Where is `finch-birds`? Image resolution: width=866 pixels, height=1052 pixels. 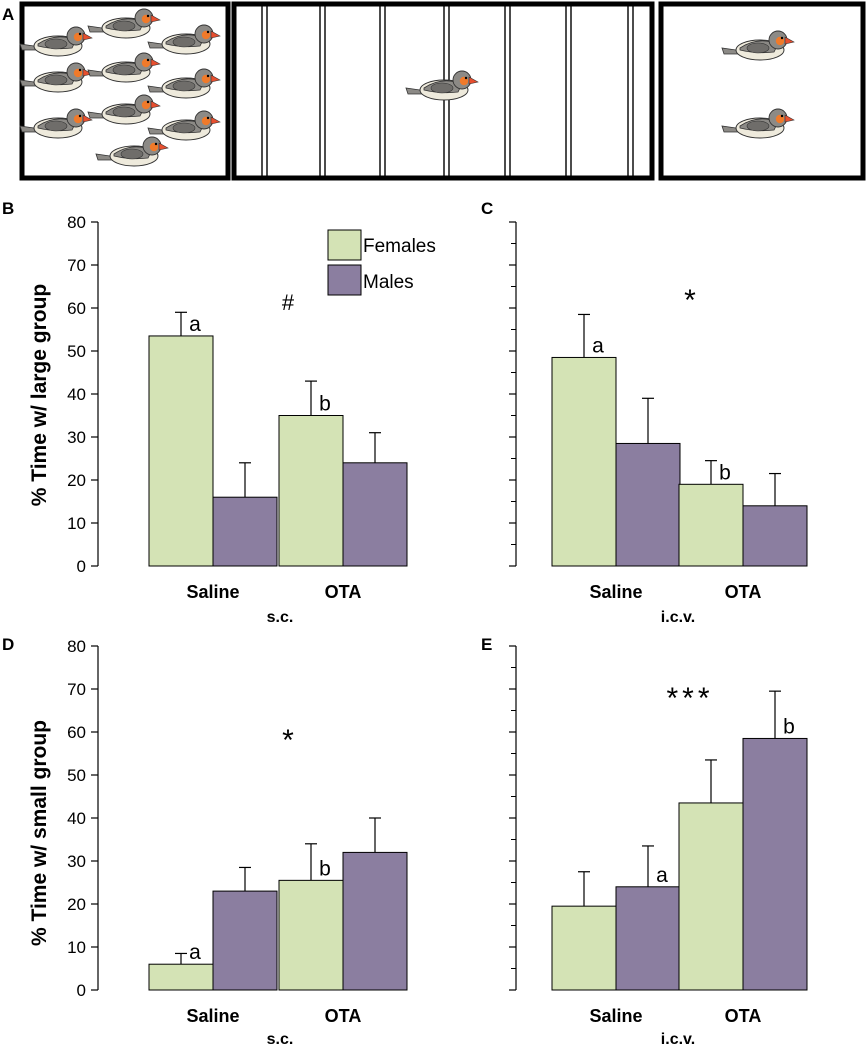
finch-birds is located at coordinates (407, 87).